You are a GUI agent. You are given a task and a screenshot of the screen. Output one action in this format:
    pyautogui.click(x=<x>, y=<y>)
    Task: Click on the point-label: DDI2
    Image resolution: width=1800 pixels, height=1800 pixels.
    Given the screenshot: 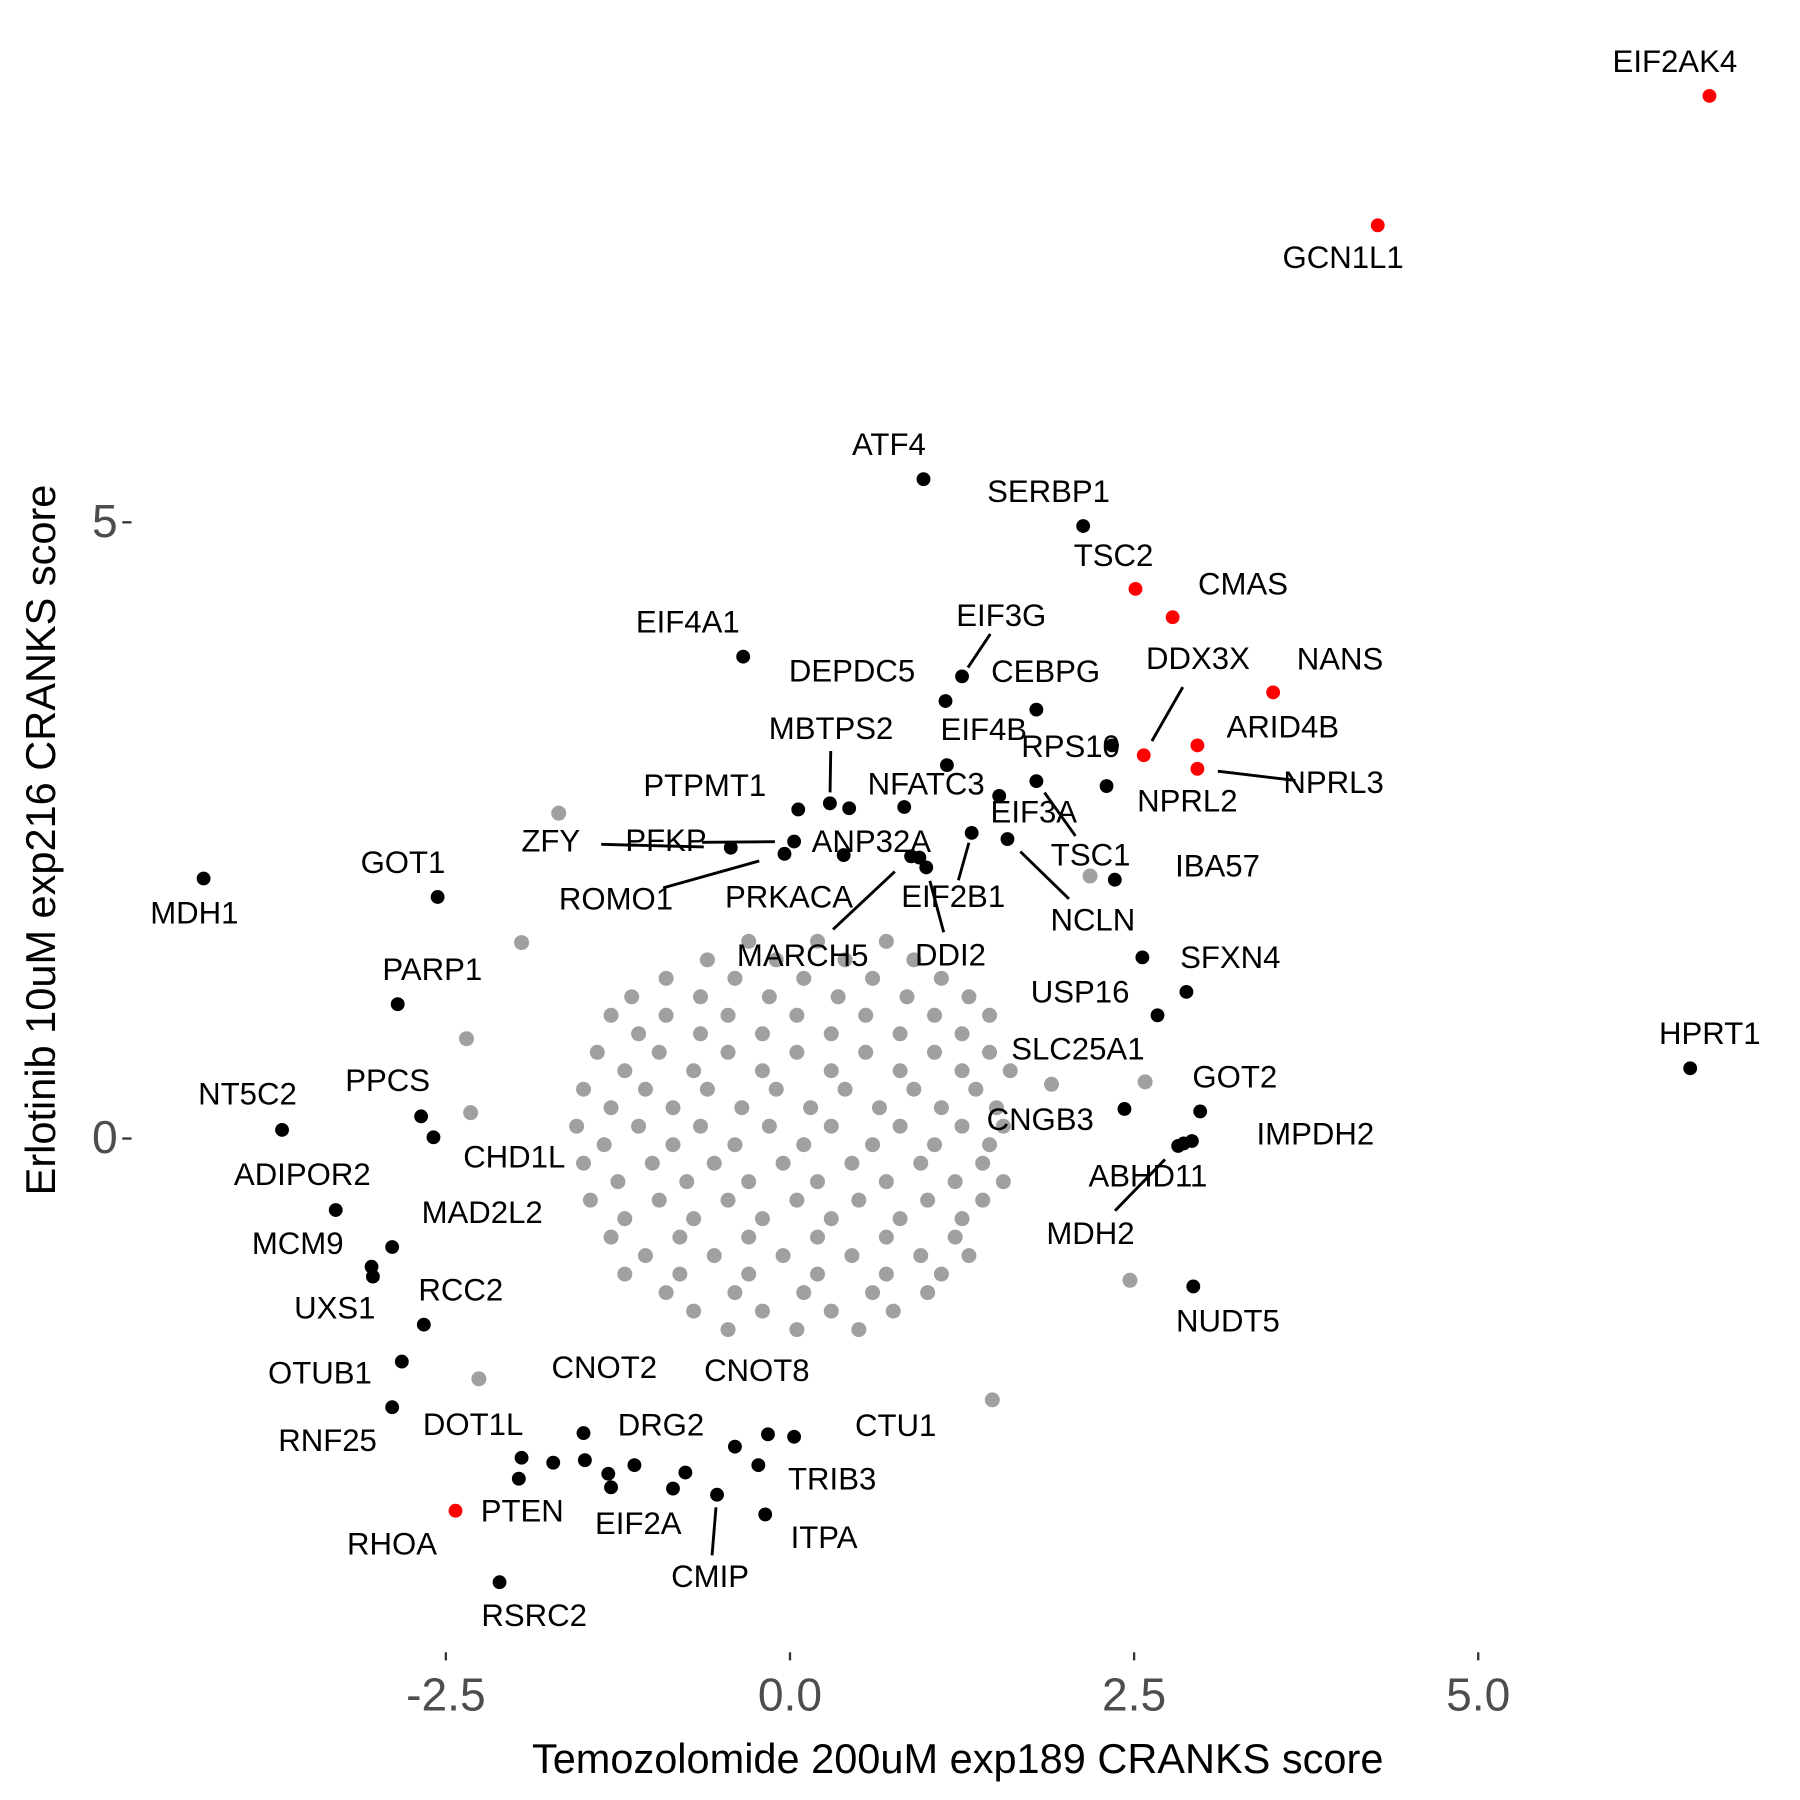 What is the action you would take?
    pyautogui.click(x=950, y=955)
    